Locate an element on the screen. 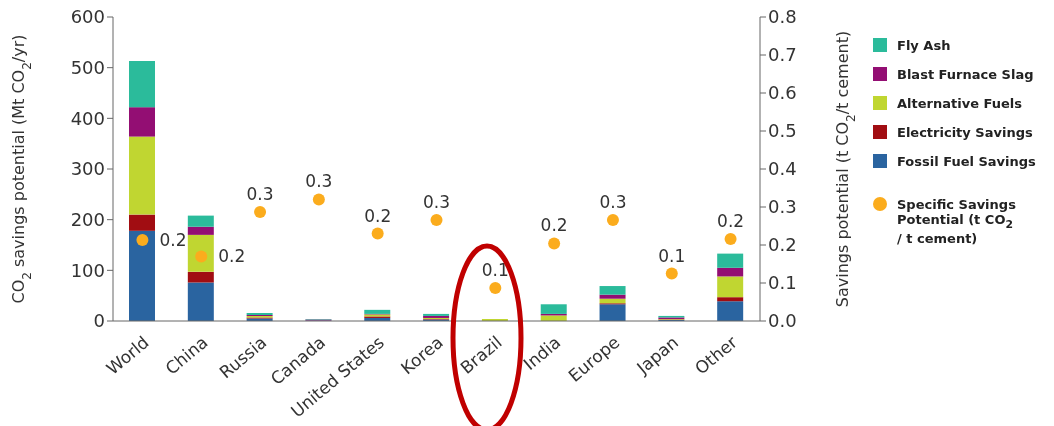  y-tick-label: 400 is located at coordinates (87, 118).